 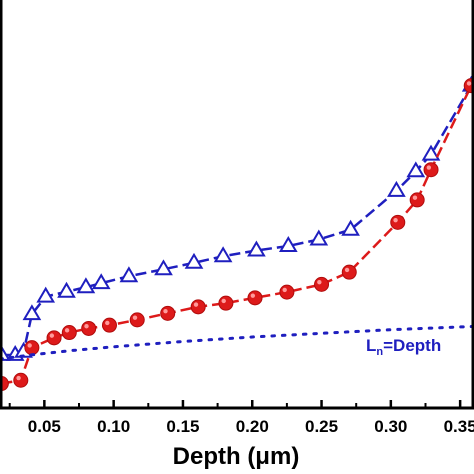 I want to click on x-tick-label: 0.25, so click(x=321, y=426).